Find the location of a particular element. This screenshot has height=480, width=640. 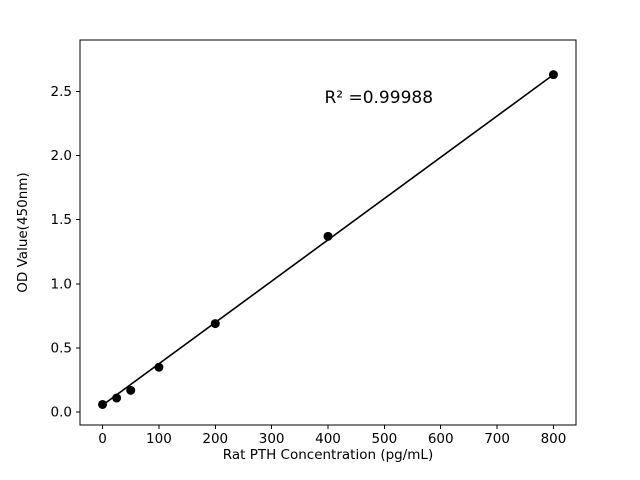

x-tick-label: 600 is located at coordinates (441, 439).